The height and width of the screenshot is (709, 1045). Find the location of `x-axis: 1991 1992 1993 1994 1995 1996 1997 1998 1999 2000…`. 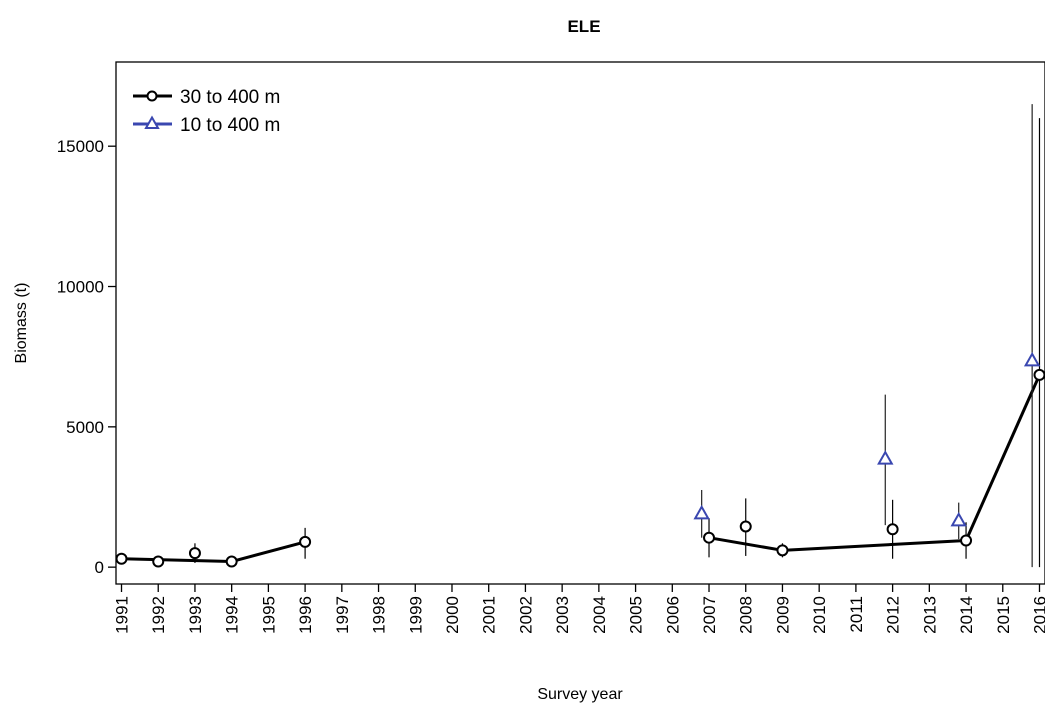

x-axis: 1991 1992 1993 1994 1995 1996 1997 1998 1999 2000… is located at coordinates (579, 609).